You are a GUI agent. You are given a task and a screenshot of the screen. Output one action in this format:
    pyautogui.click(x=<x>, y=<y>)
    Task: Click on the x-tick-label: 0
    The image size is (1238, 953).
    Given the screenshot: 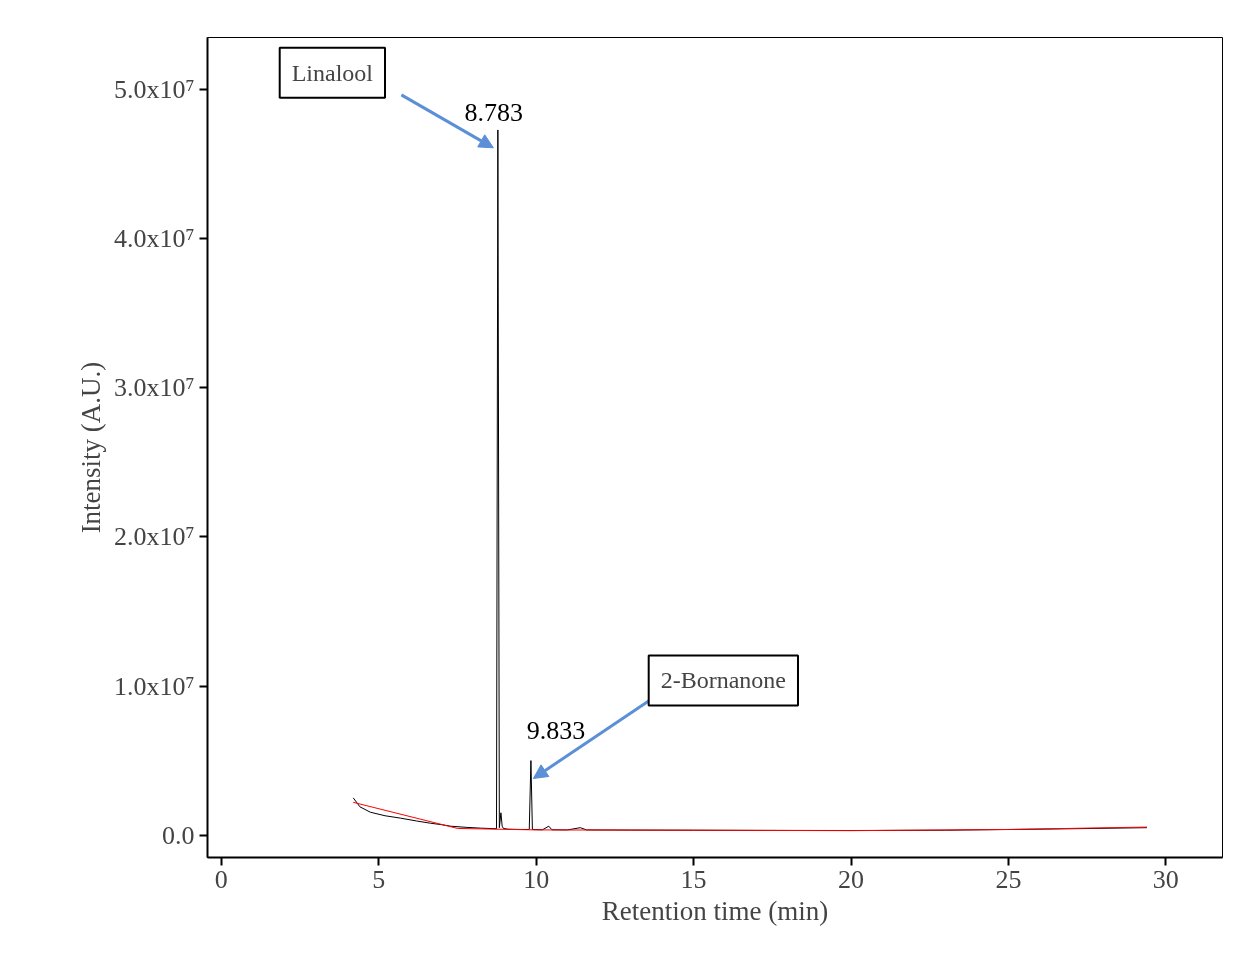 What is the action you would take?
    pyautogui.click(x=221, y=879)
    